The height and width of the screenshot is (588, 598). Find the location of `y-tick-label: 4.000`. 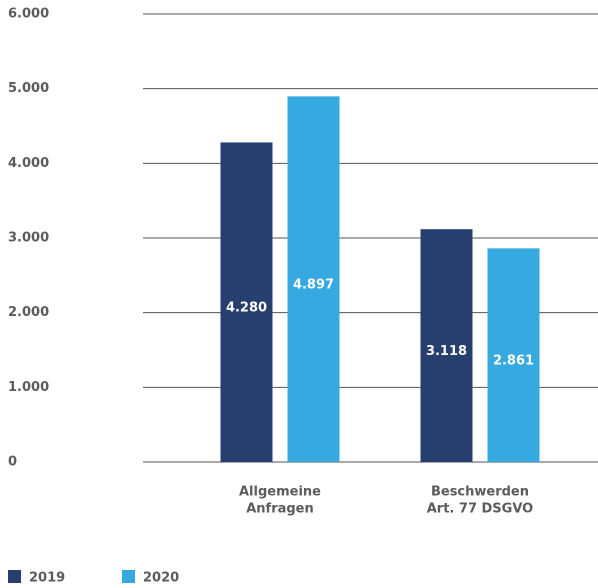

y-tick-label: 4.000 is located at coordinates (28, 163).